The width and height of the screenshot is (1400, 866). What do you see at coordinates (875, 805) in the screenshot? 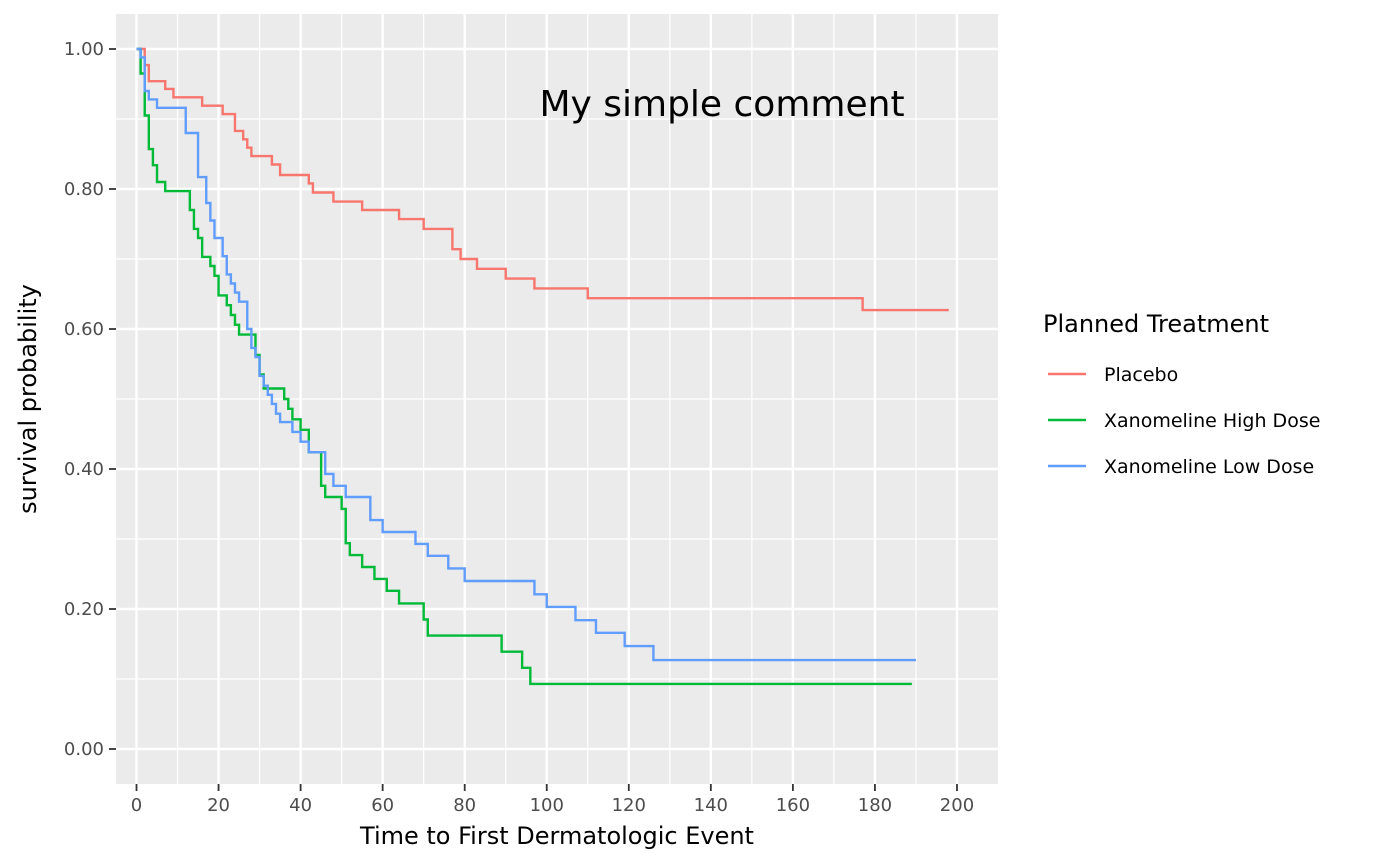
I see `x-tick-label: 180` at bounding box center [875, 805].